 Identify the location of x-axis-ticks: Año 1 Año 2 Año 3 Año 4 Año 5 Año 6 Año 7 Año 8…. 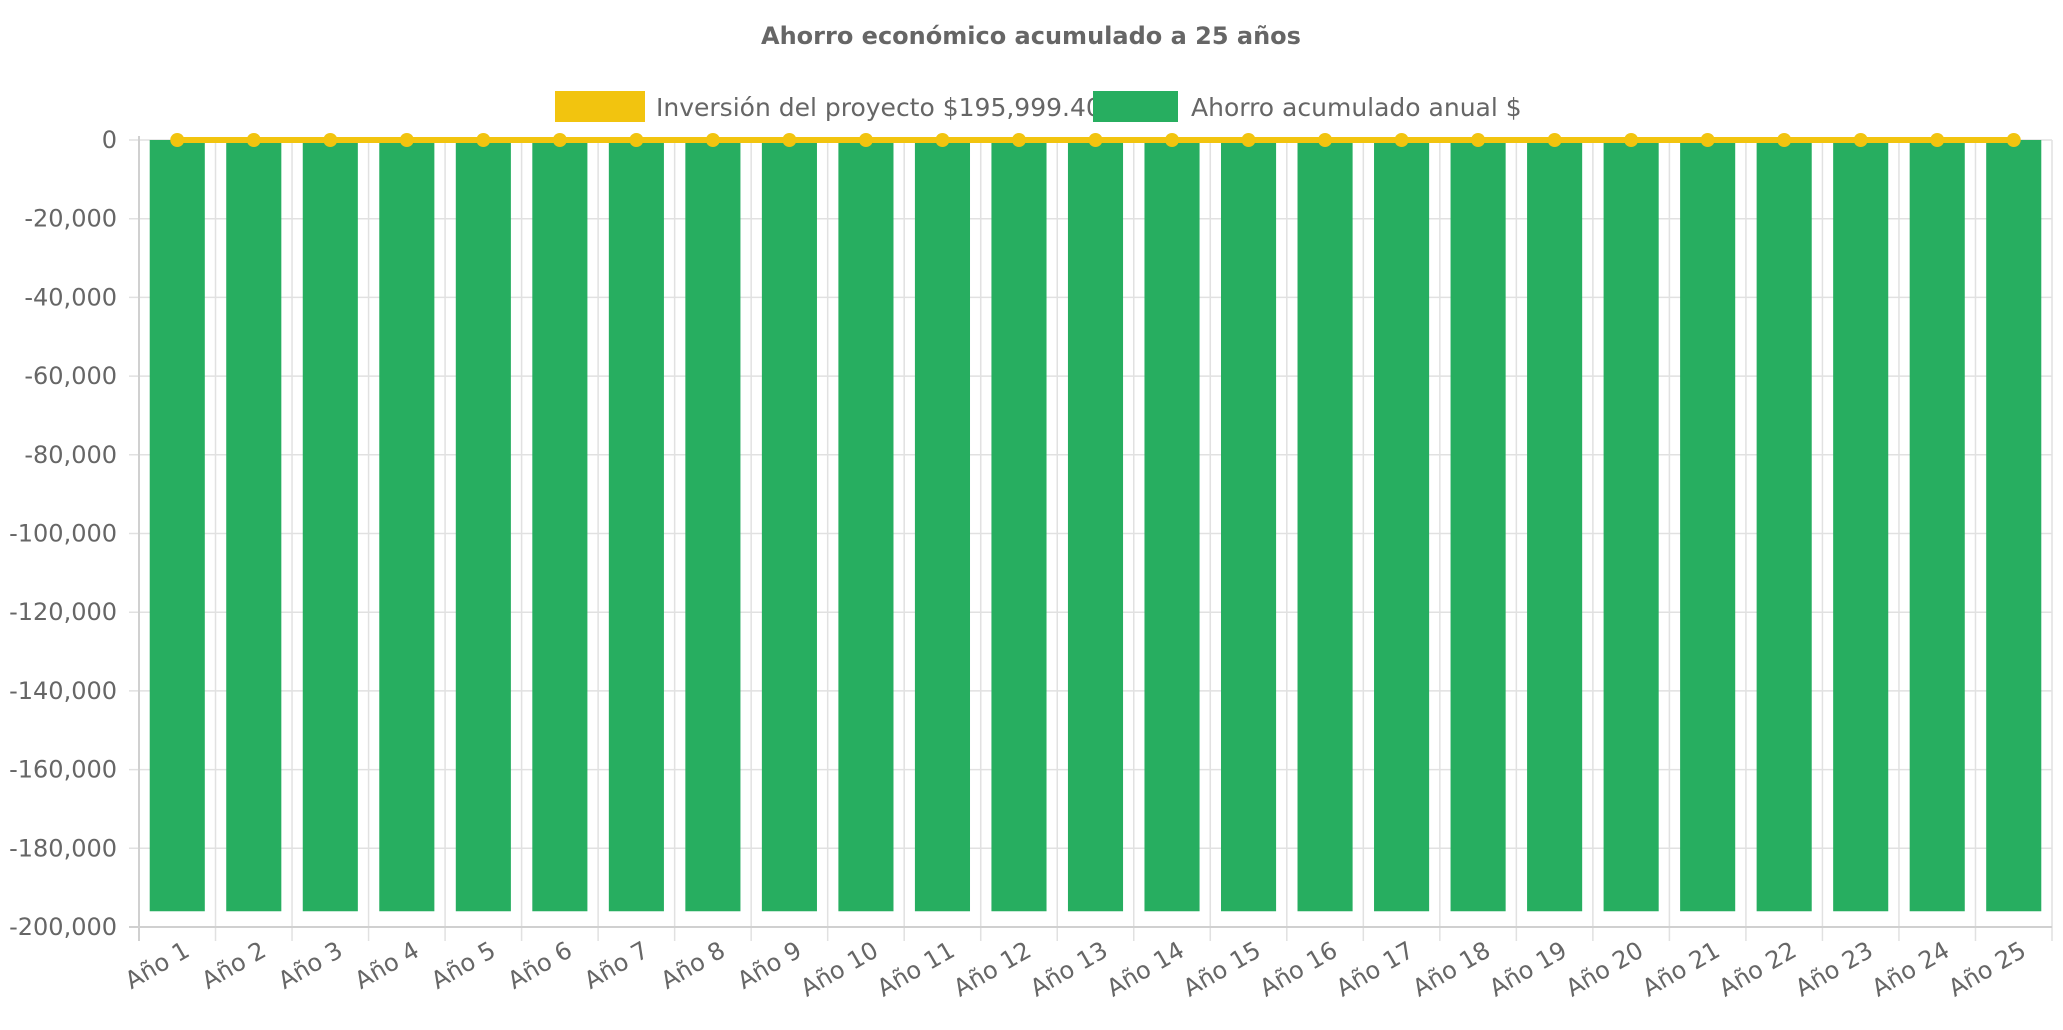
(1075, 969).